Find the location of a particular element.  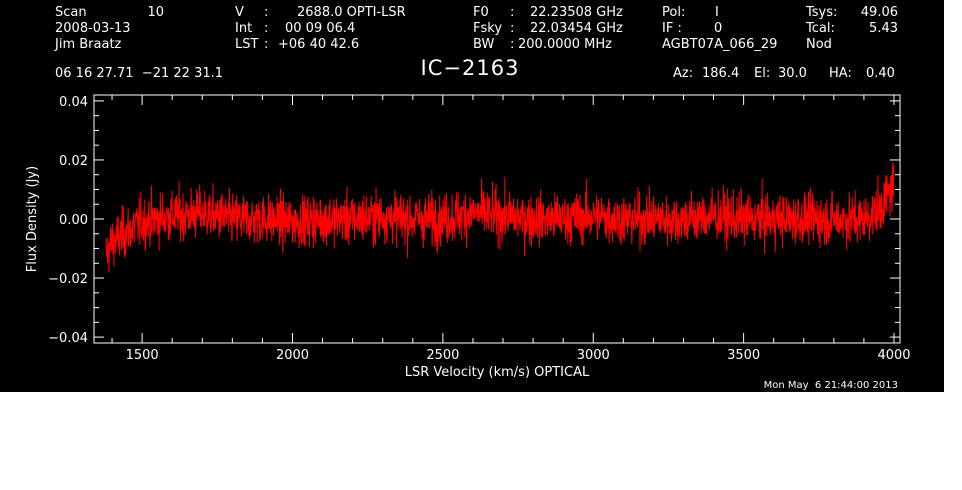

bw-label: BW is located at coordinates (484, 44).